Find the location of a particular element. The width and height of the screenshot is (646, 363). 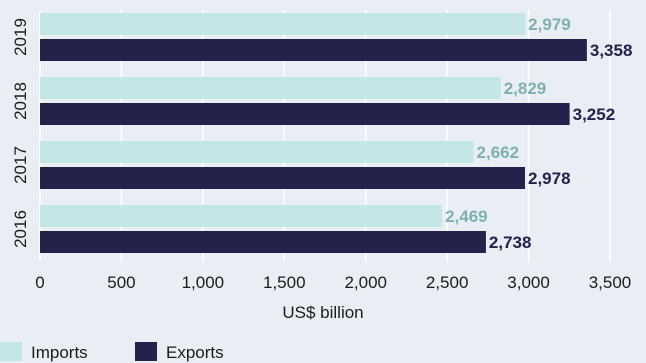

legend-swatch-imports is located at coordinates (11, 351).